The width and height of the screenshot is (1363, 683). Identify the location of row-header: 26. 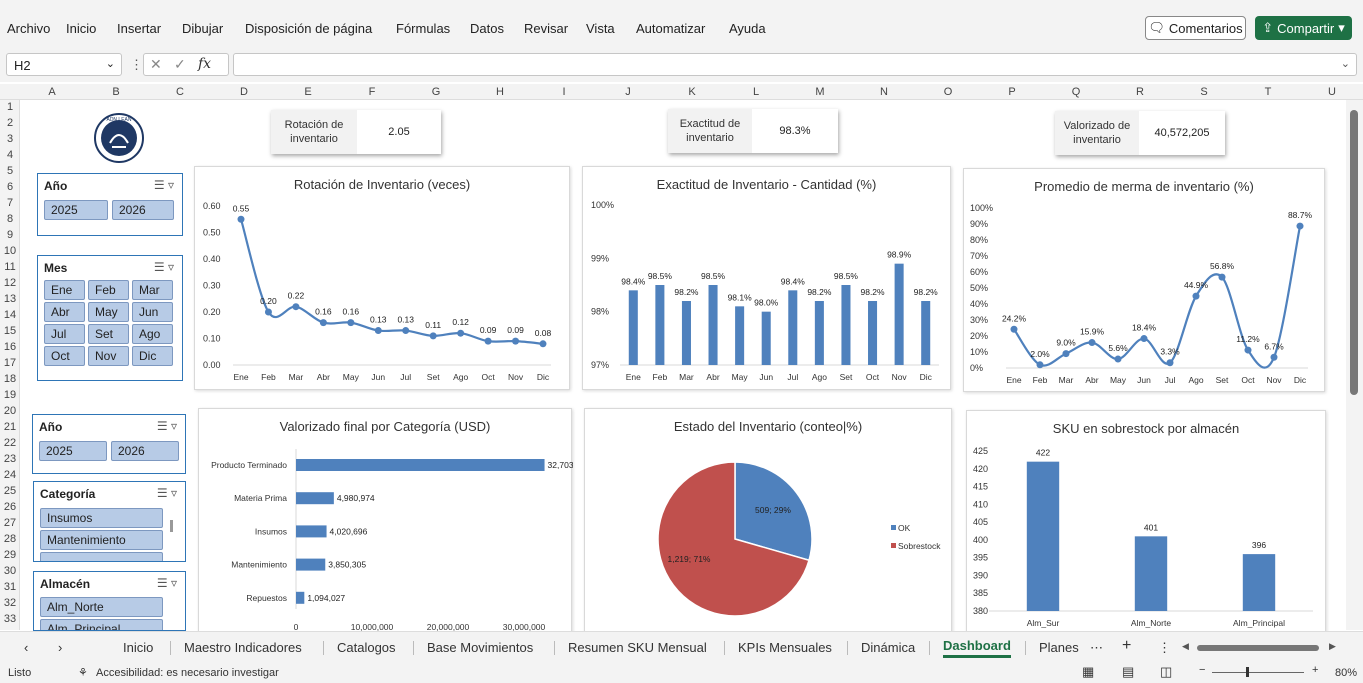
(10, 507).